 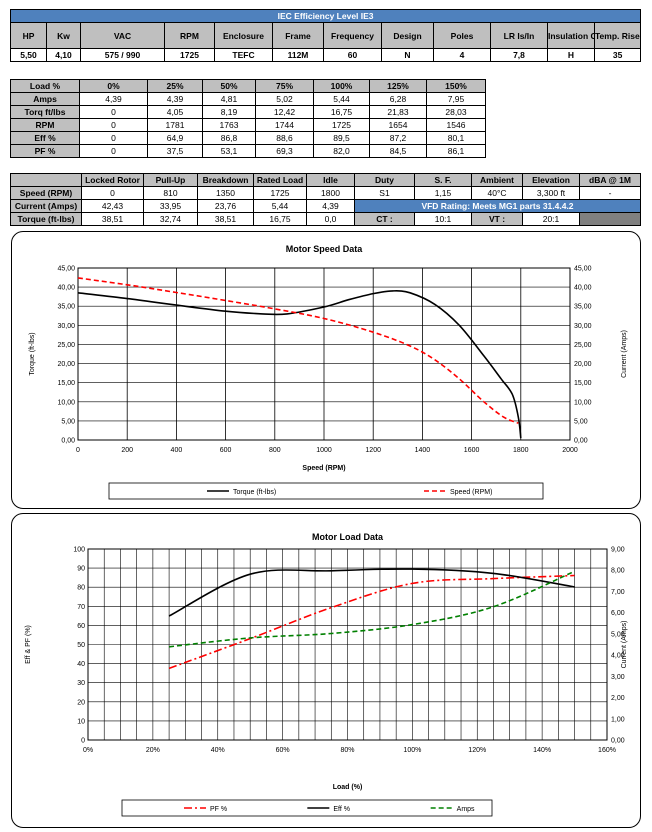 I want to click on perf-header-cell: dBA @ 1M, so click(x=610, y=180).